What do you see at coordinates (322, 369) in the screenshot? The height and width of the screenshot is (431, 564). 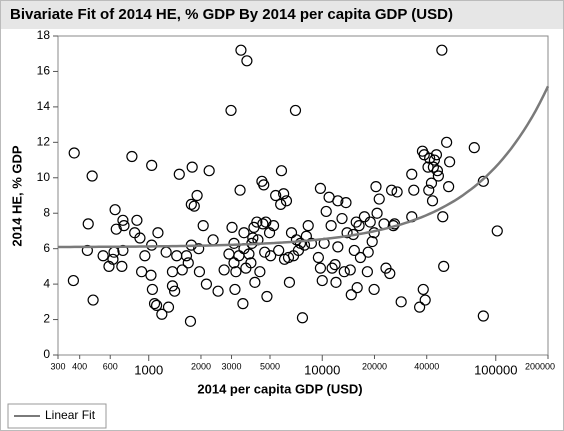 I see `x-tick-label: 10000` at bounding box center [322, 369].